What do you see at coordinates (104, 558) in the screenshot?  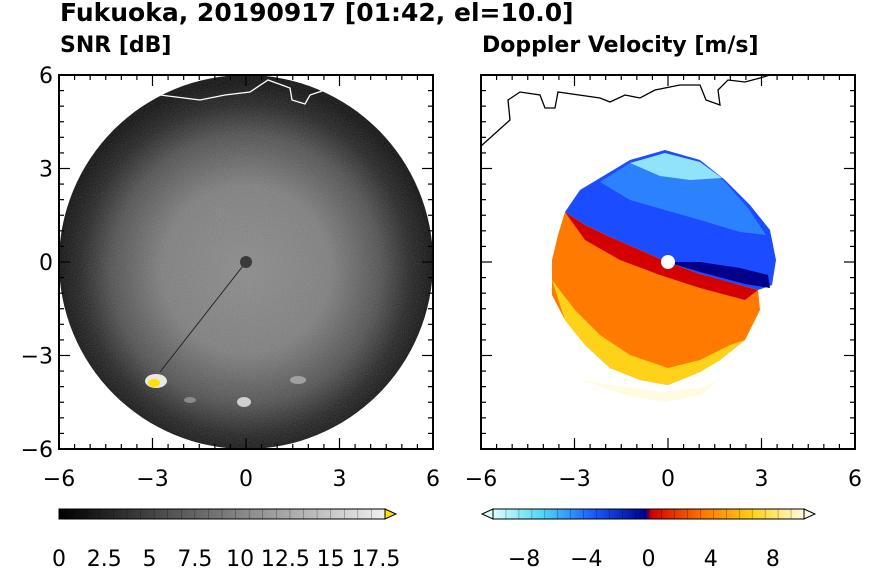 I see `snr-colorbar-tick-label: 2.5` at bounding box center [104, 558].